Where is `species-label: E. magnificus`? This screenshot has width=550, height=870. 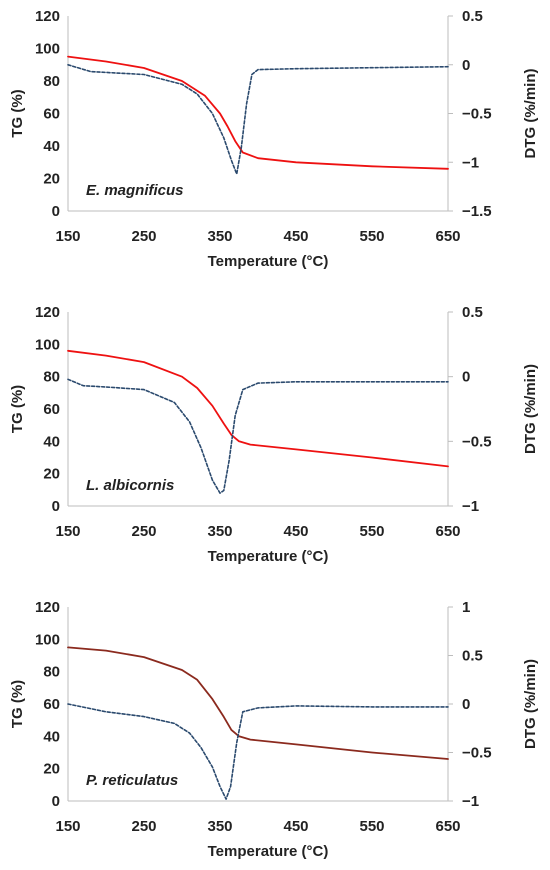
species-label: E. magnificus is located at coordinates (135, 190).